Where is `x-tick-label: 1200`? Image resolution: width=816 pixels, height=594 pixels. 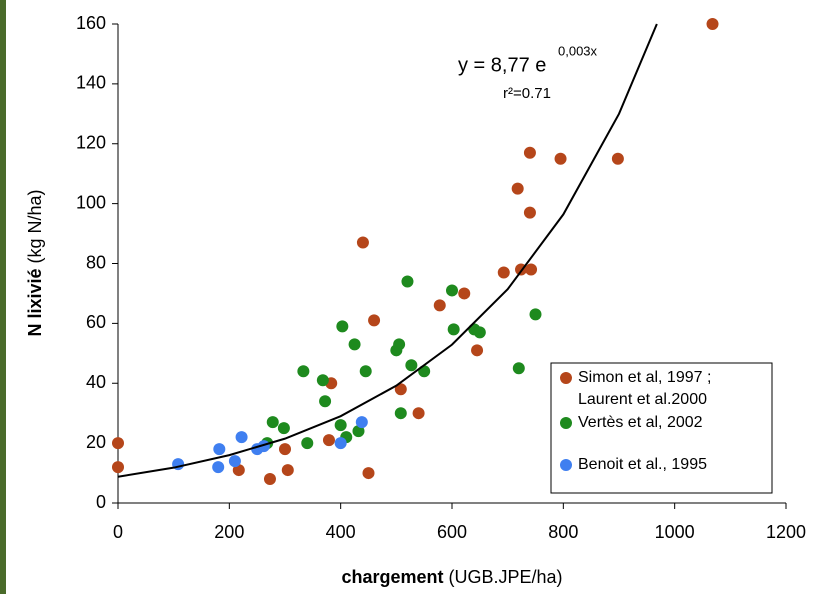
x-tick-label: 1200 is located at coordinates (786, 532).